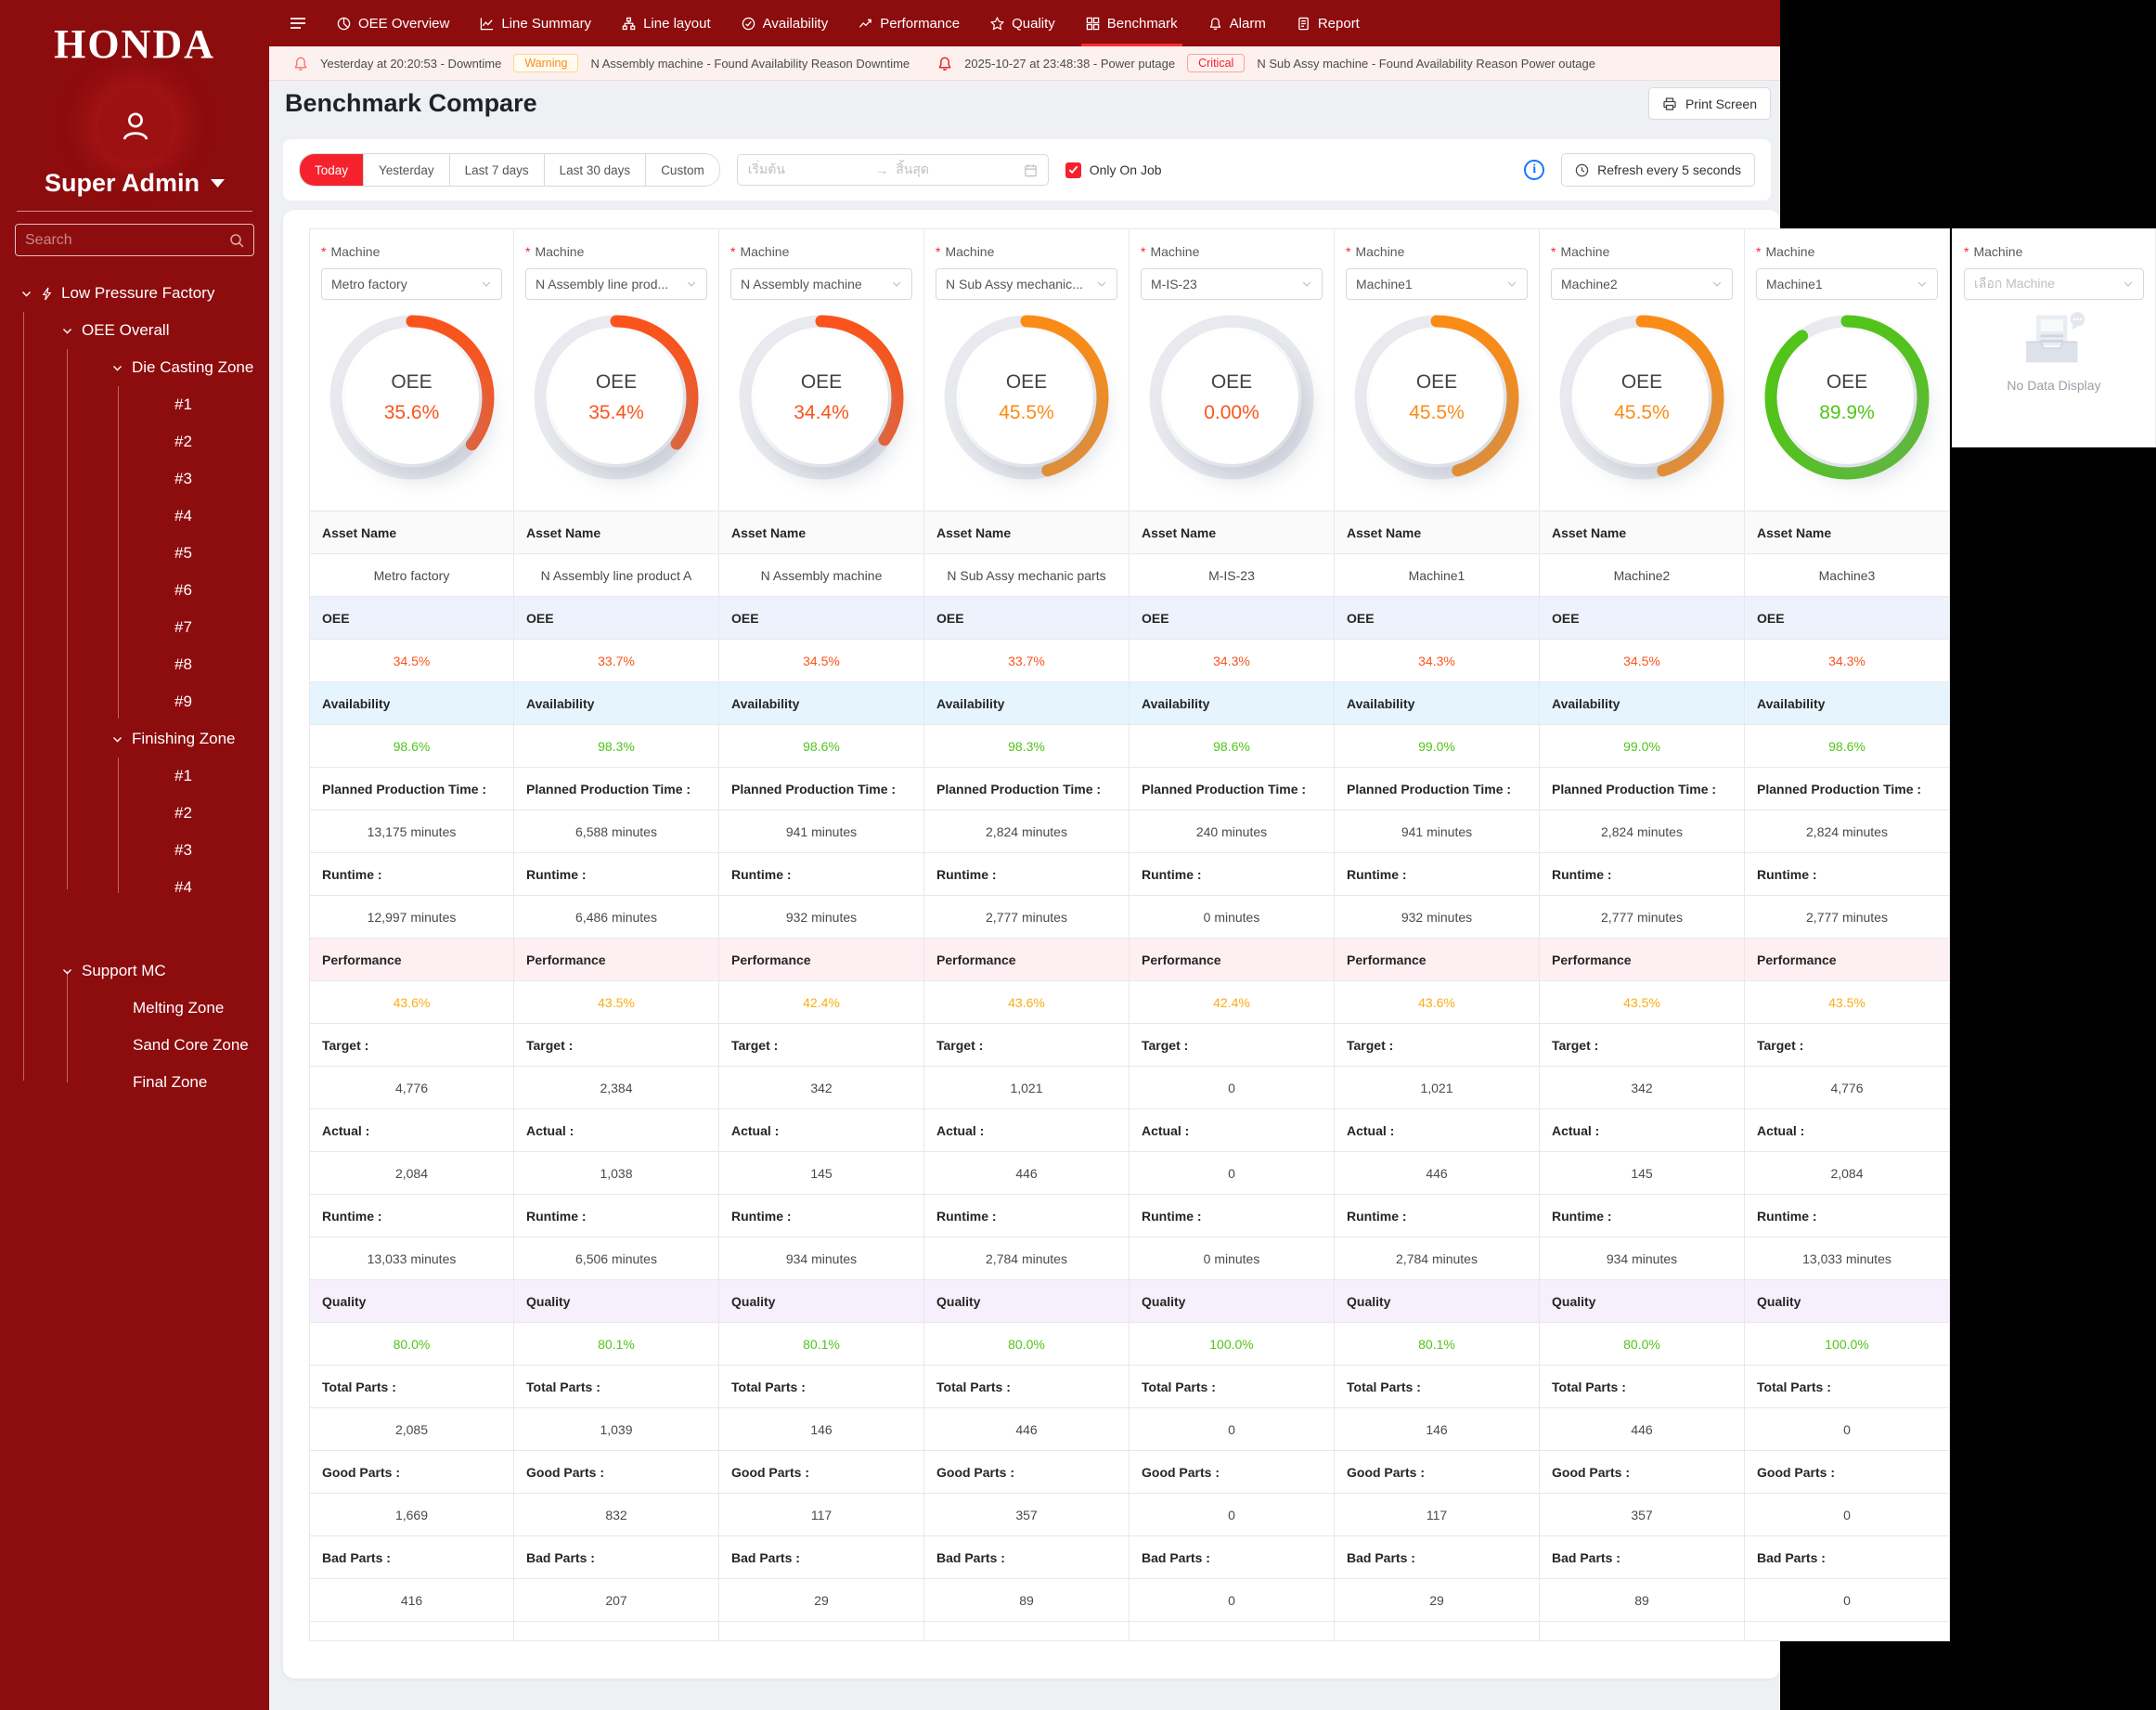  I want to click on nav-item-availability: Availability, so click(785, 23).